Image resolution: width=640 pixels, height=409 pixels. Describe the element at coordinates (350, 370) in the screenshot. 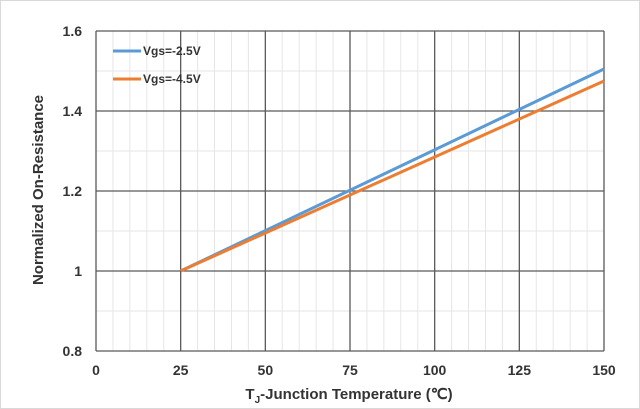

I see `x-tick-label: 75` at that location.